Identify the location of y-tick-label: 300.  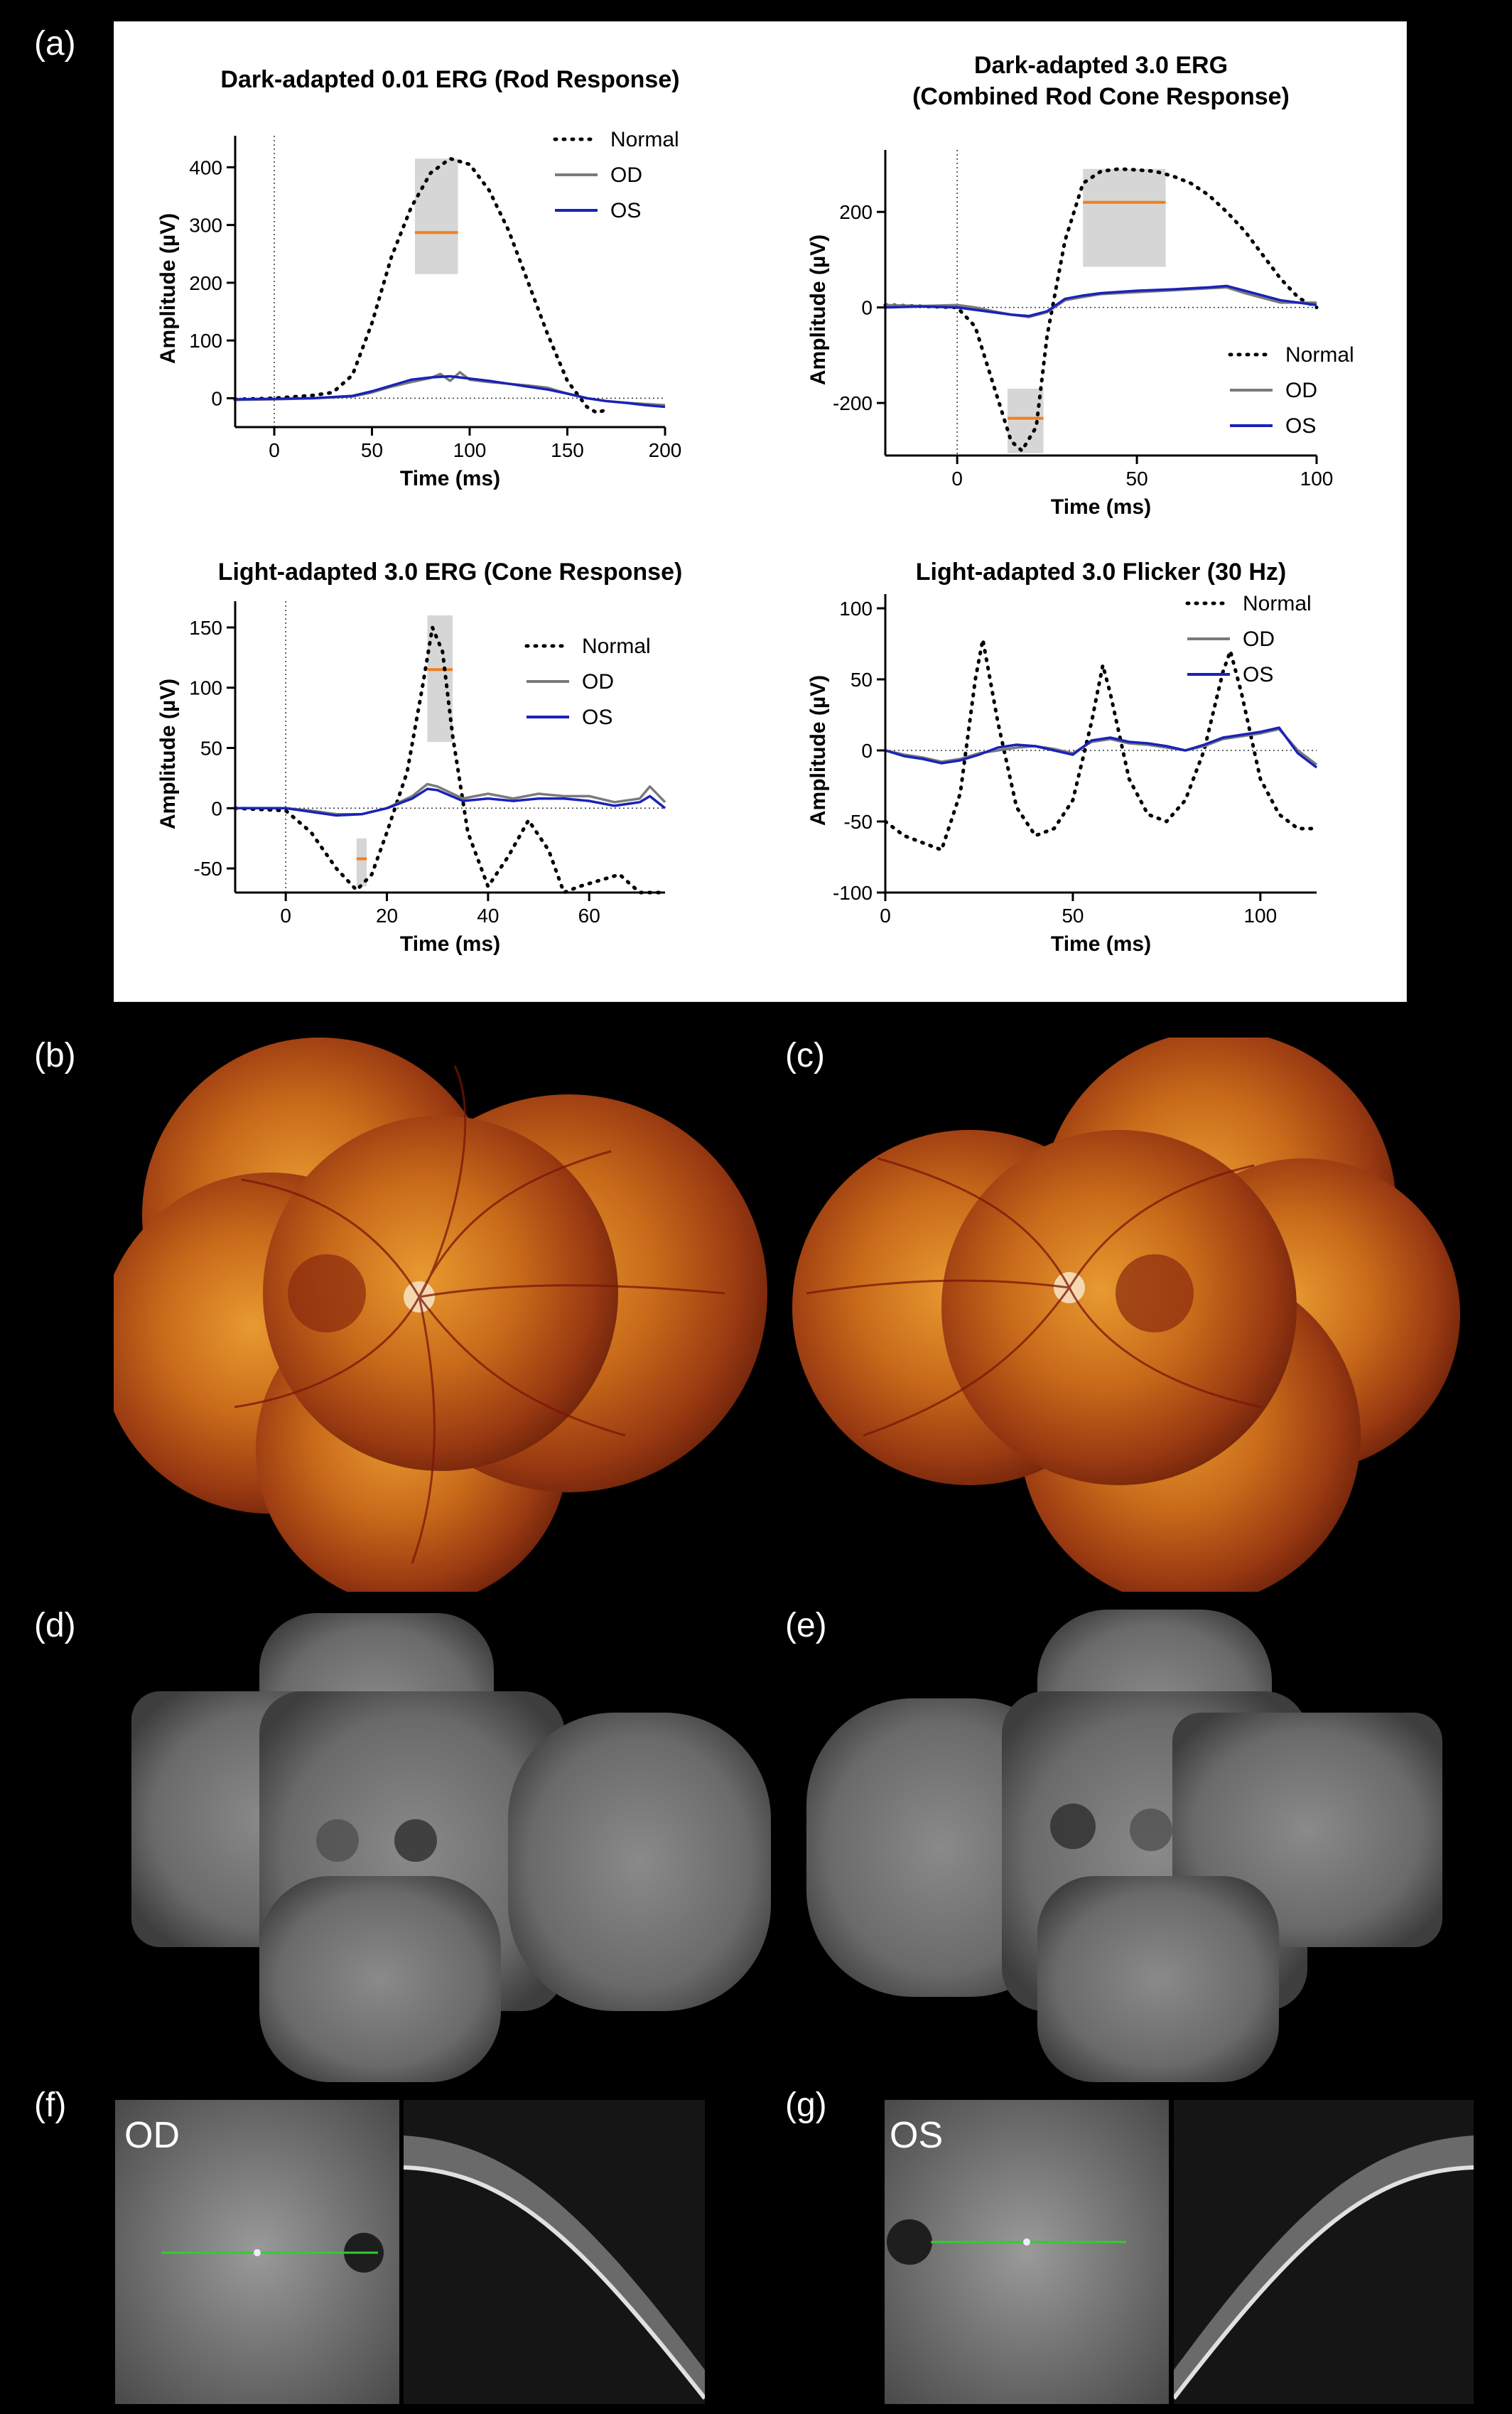
(205, 226).